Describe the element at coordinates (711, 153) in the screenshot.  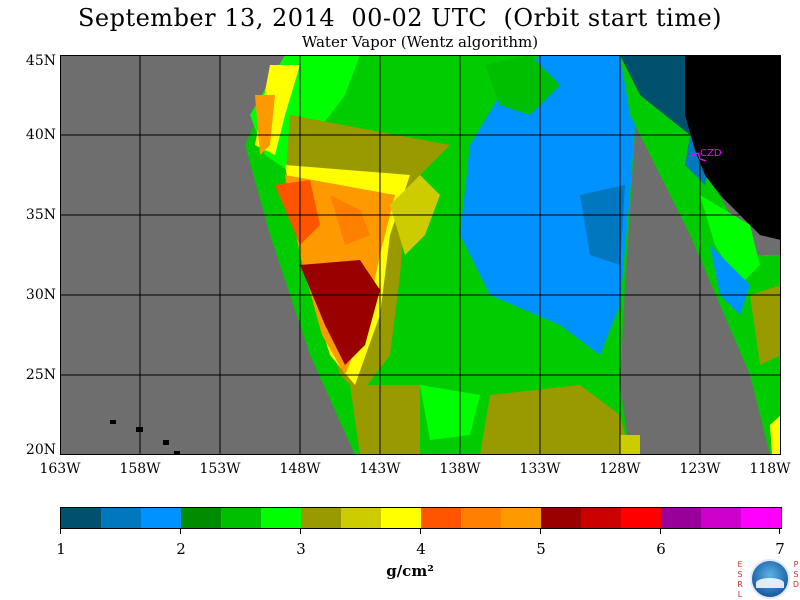
I see `czd-label: CZD` at that location.